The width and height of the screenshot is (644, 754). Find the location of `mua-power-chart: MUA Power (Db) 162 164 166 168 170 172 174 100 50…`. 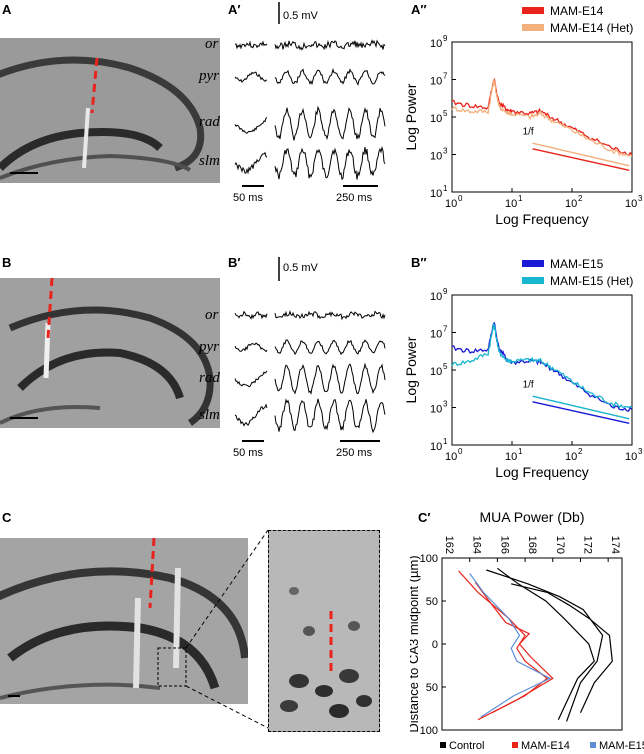

mua-power-chart: MUA Power (Db) 162 164 166 168 170 172 174 100 50… is located at coordinates (527, 631).